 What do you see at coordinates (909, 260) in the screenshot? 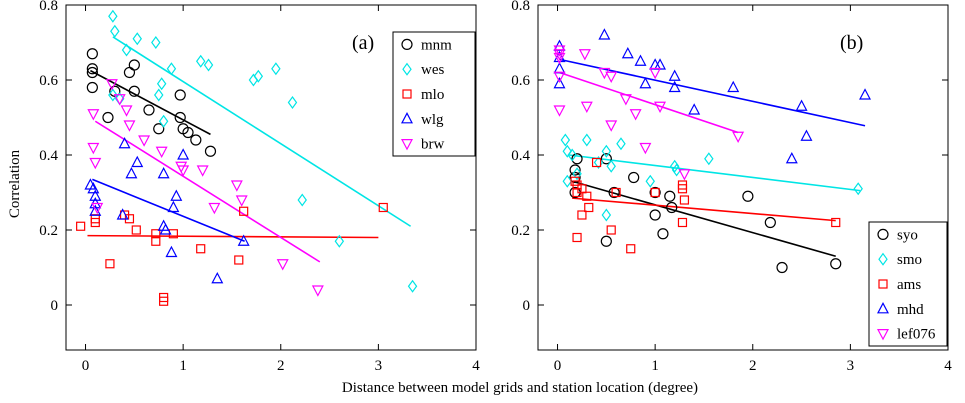
I see `legend-label-smo: smo` at bounding box center [909, 260].